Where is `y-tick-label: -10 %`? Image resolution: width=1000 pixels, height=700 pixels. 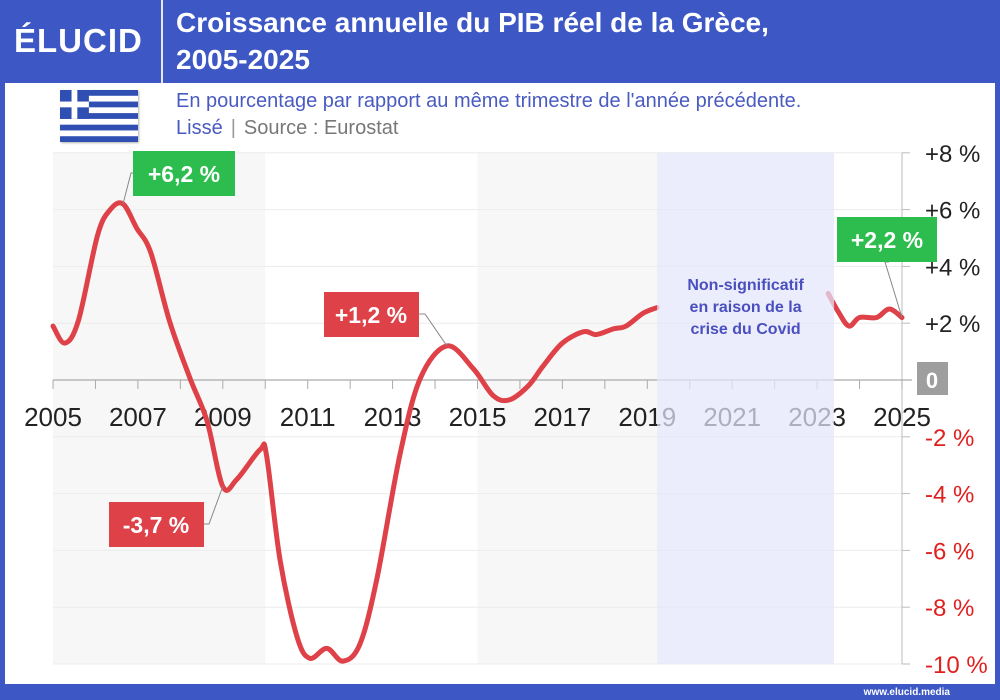 y-tick-label: -10 % is located at coordinates (956, 665).